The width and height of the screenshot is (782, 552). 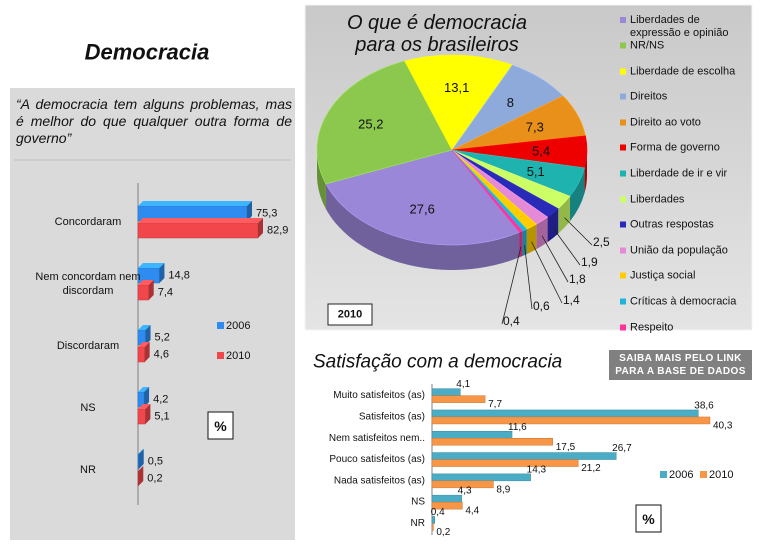 I want to click on value-label: 14,8, so click(x=178, y=276).